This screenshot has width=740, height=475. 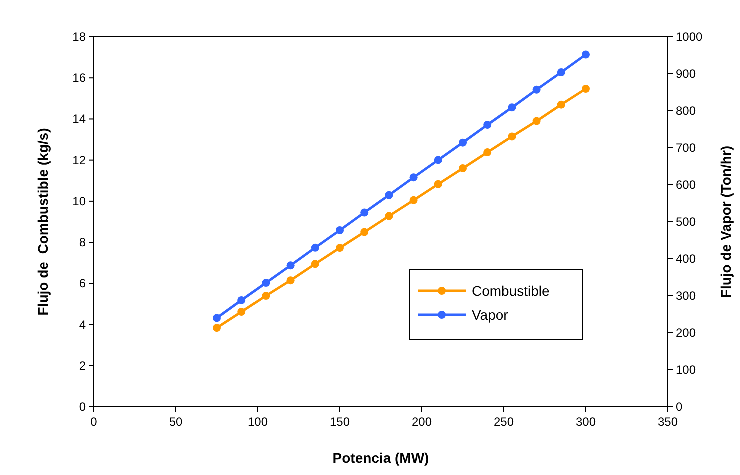 What do you see at coordinates (176, 422) in the screenshot?
I see `x-tick-label: 50` at bounding box center [176, 422].